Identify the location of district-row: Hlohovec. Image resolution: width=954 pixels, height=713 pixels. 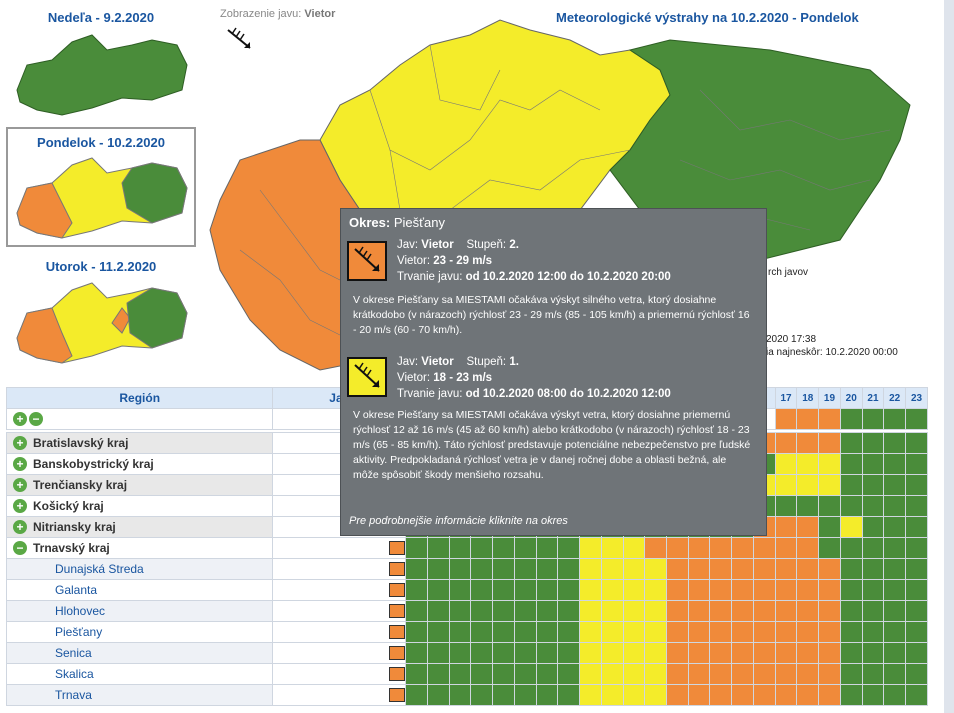
(466, 611).